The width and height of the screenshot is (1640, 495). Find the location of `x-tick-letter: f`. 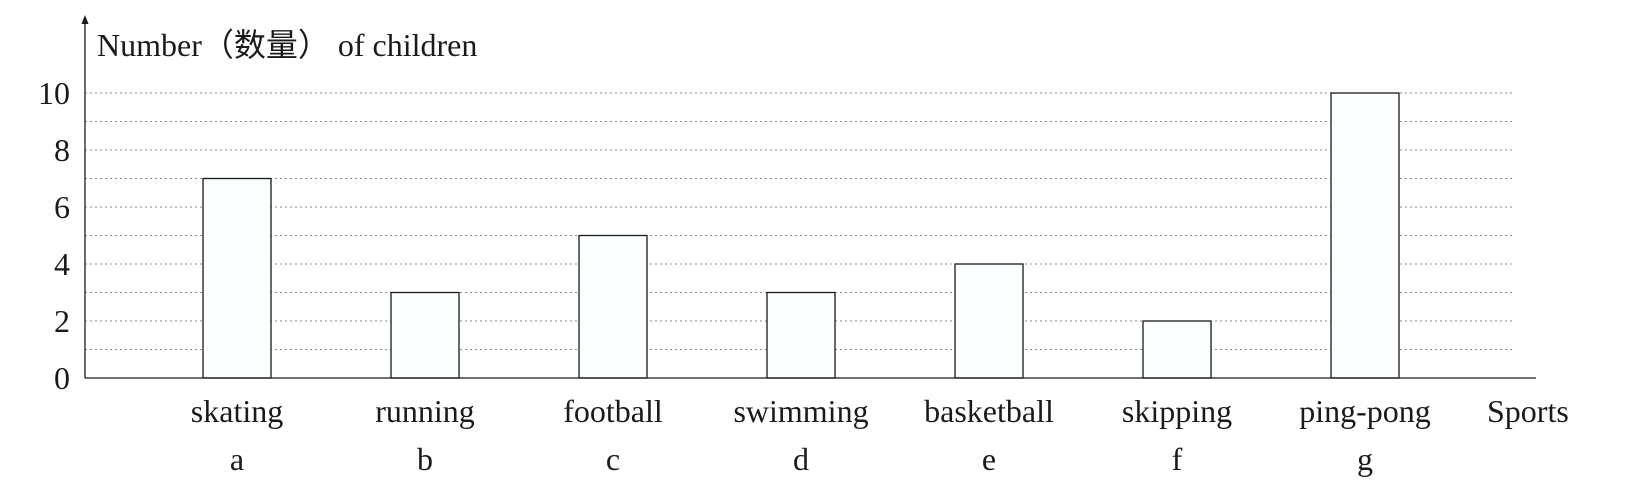

x-tick-letter: f is located at coordinates (1177, 459).